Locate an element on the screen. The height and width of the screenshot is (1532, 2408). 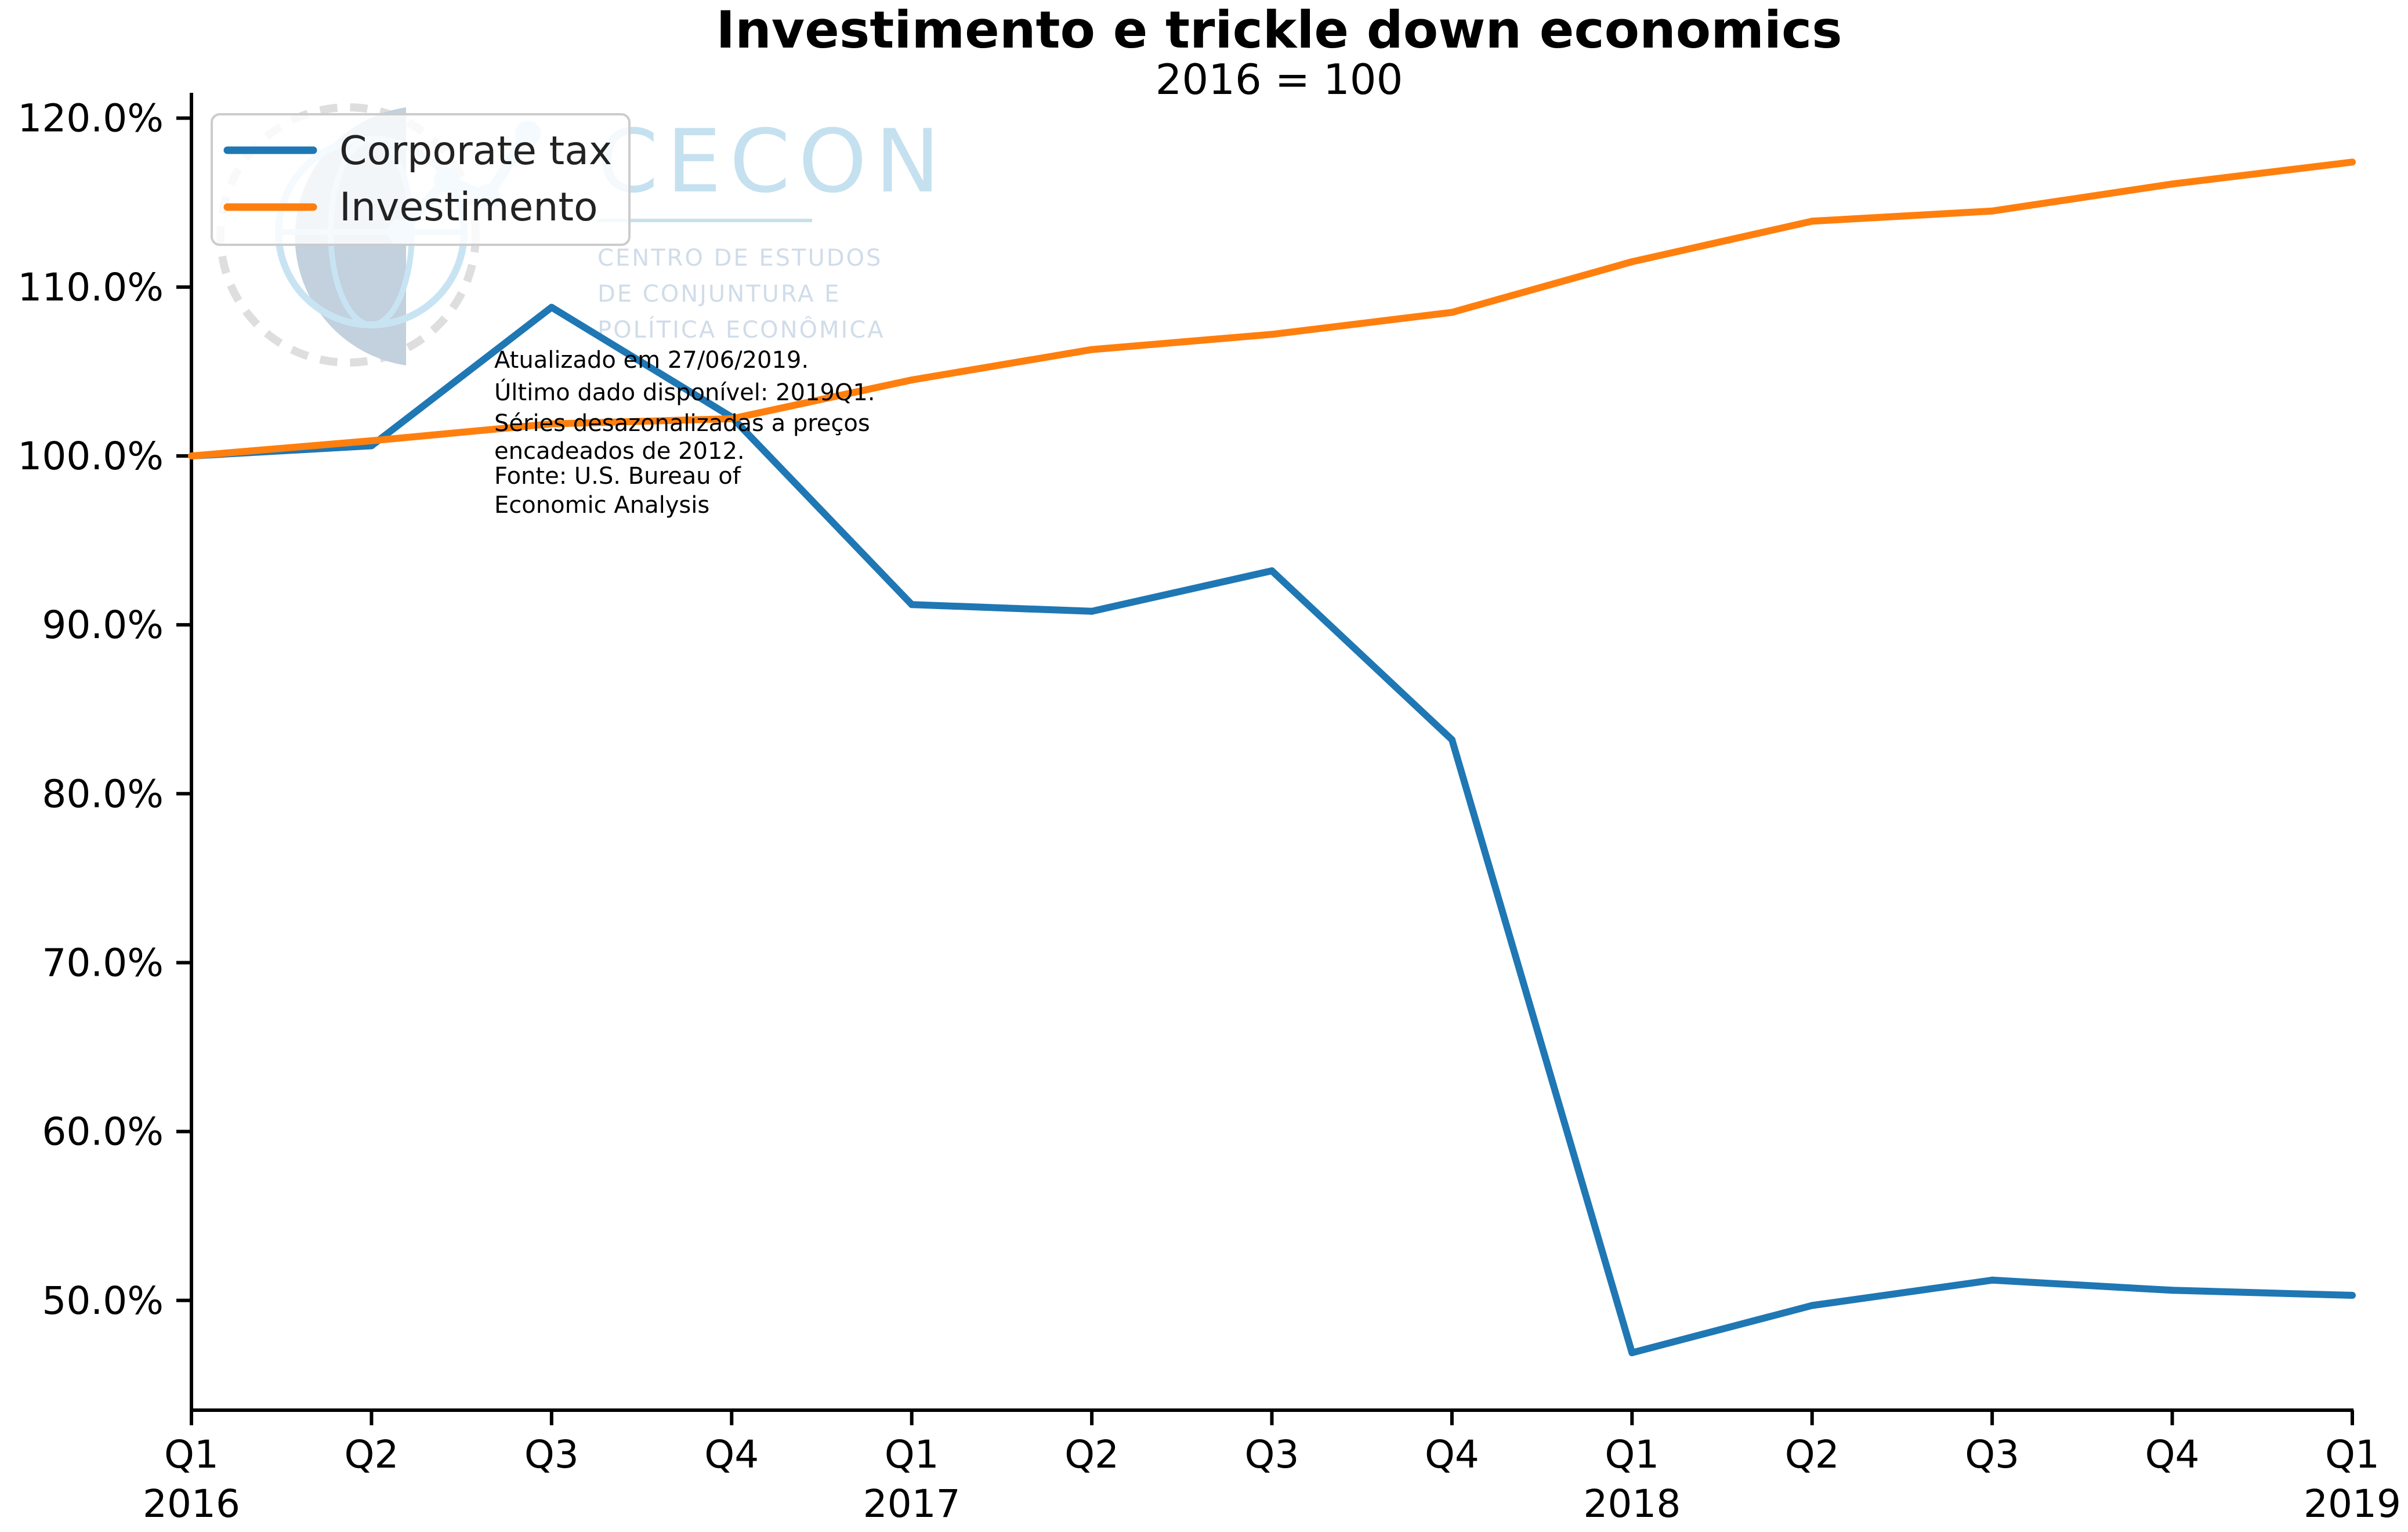
chart-subtitle: 2016 = 100 is located at coordinates (1279, 80).